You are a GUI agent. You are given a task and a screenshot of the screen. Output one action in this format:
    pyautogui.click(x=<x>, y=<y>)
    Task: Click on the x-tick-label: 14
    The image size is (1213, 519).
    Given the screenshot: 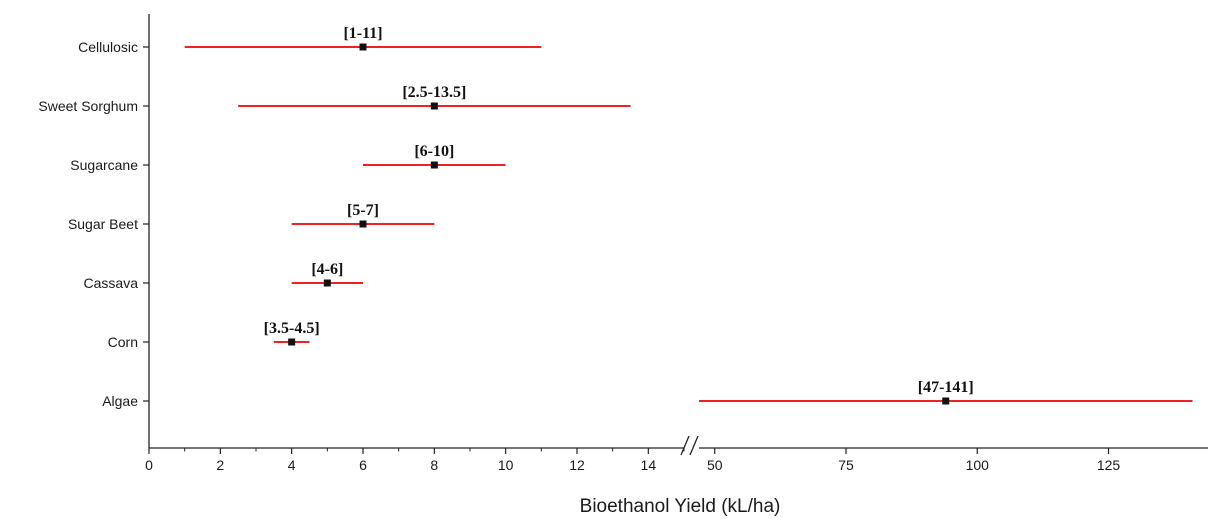 What is the action you would take?
    pyautogui.click(x=649, y=465)
    